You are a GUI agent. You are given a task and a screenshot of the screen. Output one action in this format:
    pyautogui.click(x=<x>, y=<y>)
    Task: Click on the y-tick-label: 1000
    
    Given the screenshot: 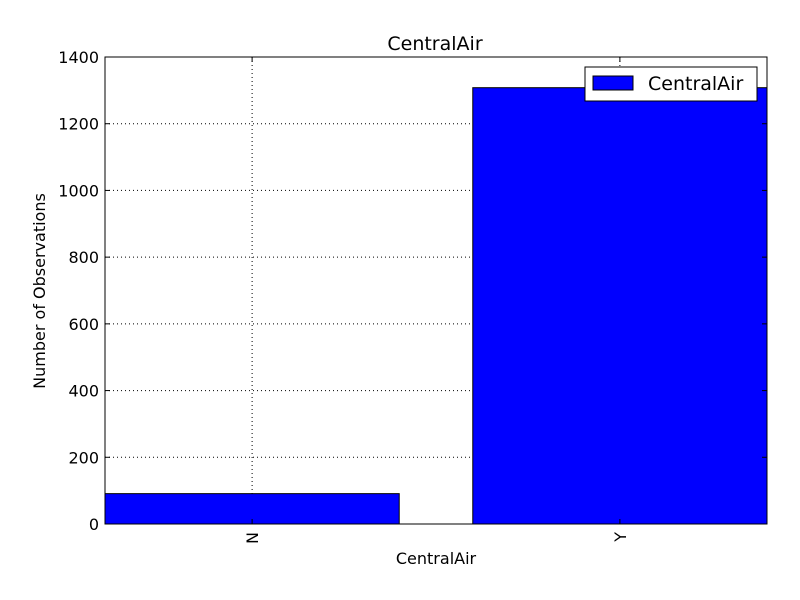 What is the action you would take?
    pyautogui.click(x=78, y=190)
    